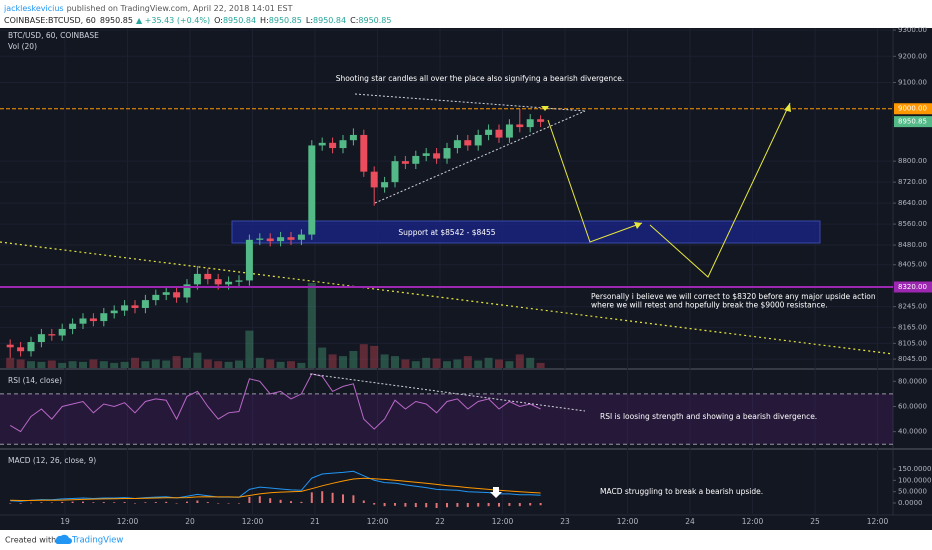 This screenshot has height=550, width=932. Describe the element at coordinates (914, 480) in the screenshot. I see `y-tick-label: 100.0000` at that location.